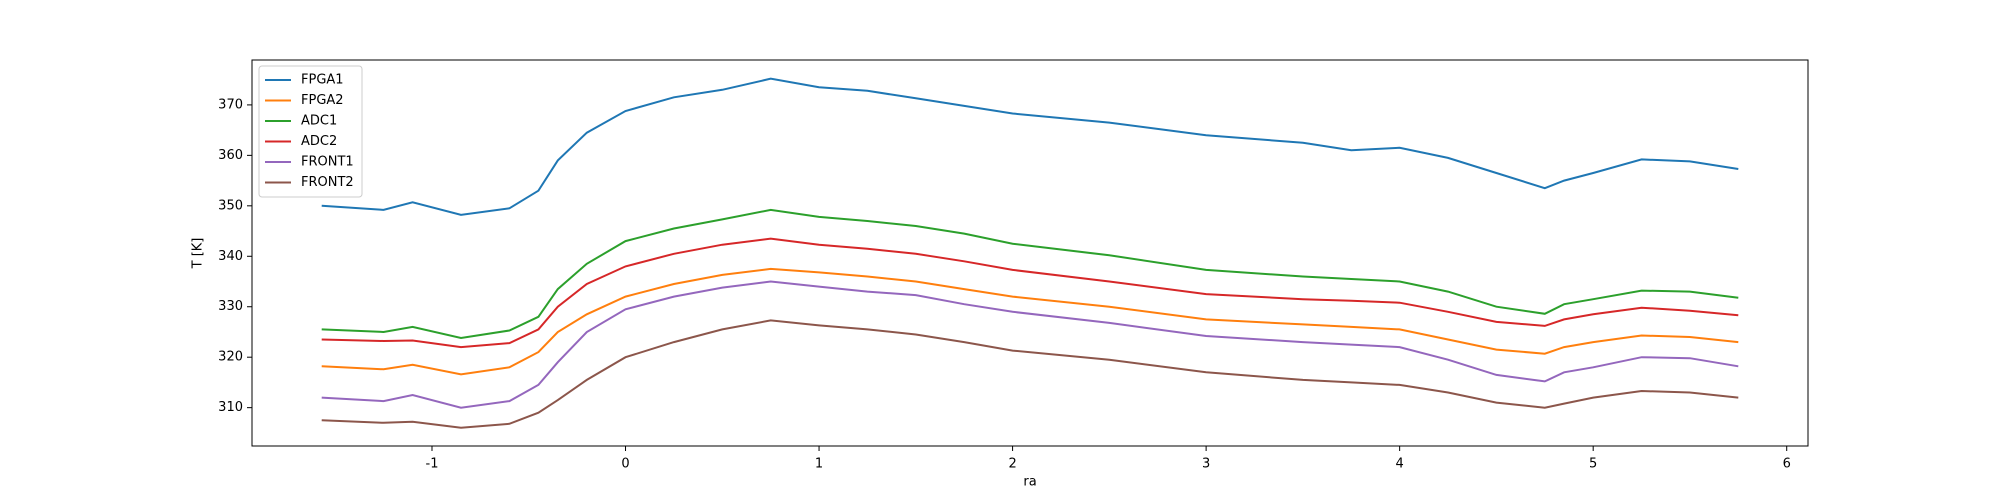  Describe the element at coordinates (319, 141) in the screenshot. I see `legend-label: ADC2` at that location.